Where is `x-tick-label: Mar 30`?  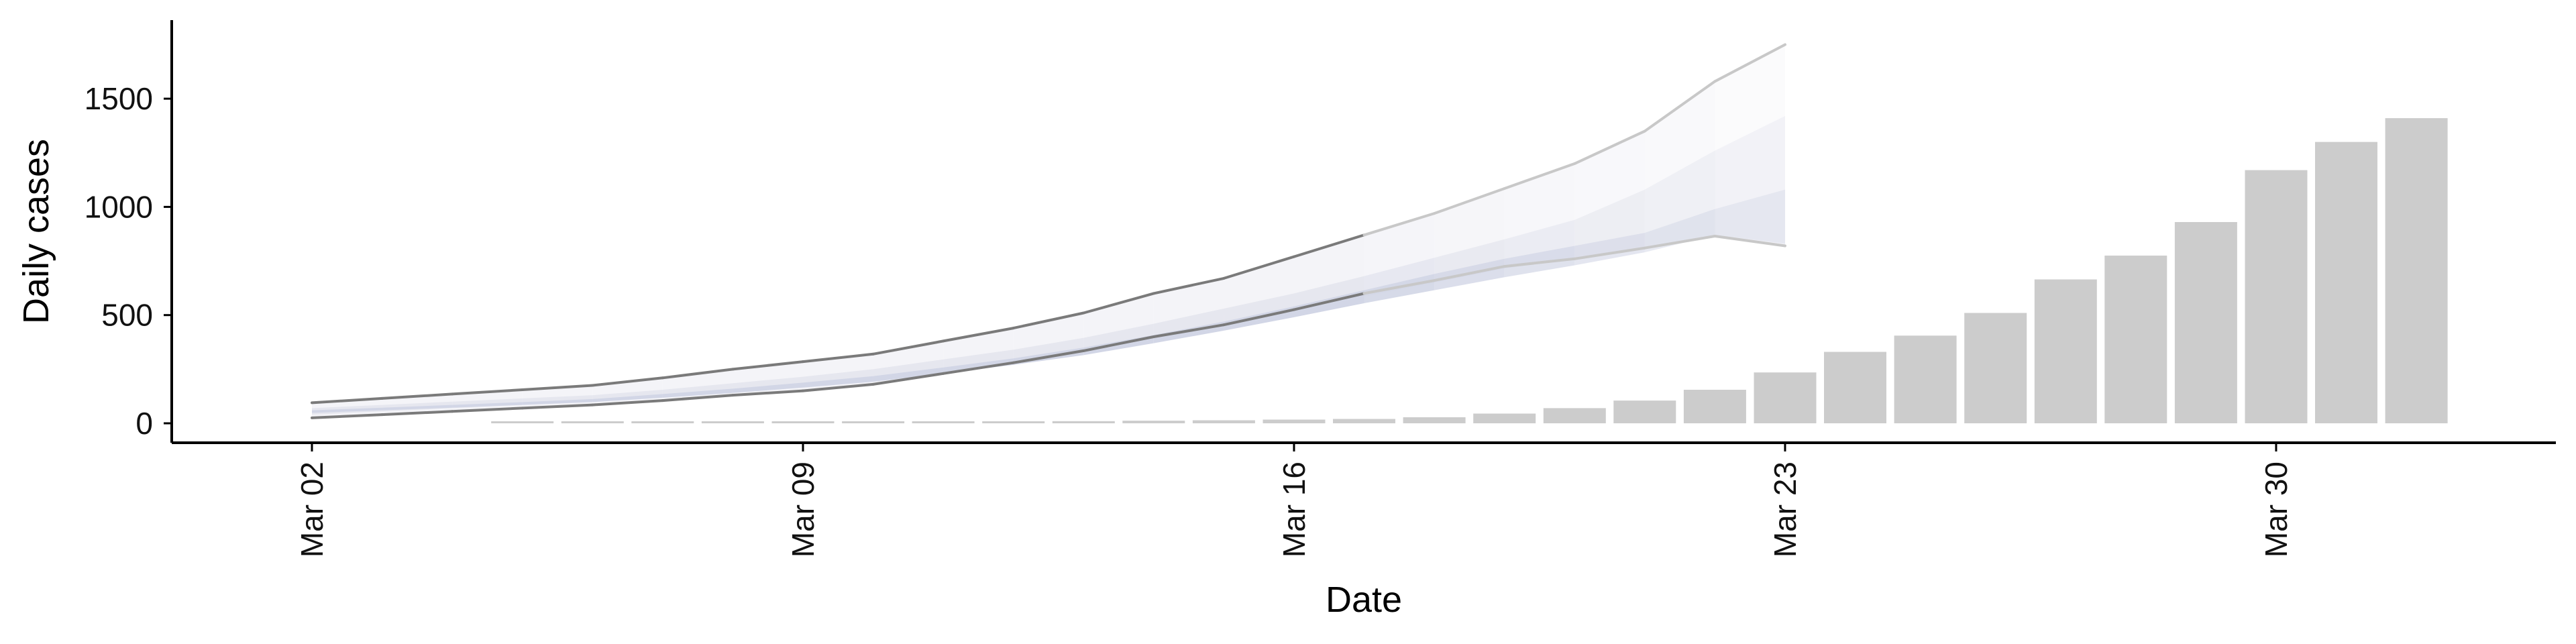
x-tick-label: Mar 30 is located at coordinates (2276, 509).